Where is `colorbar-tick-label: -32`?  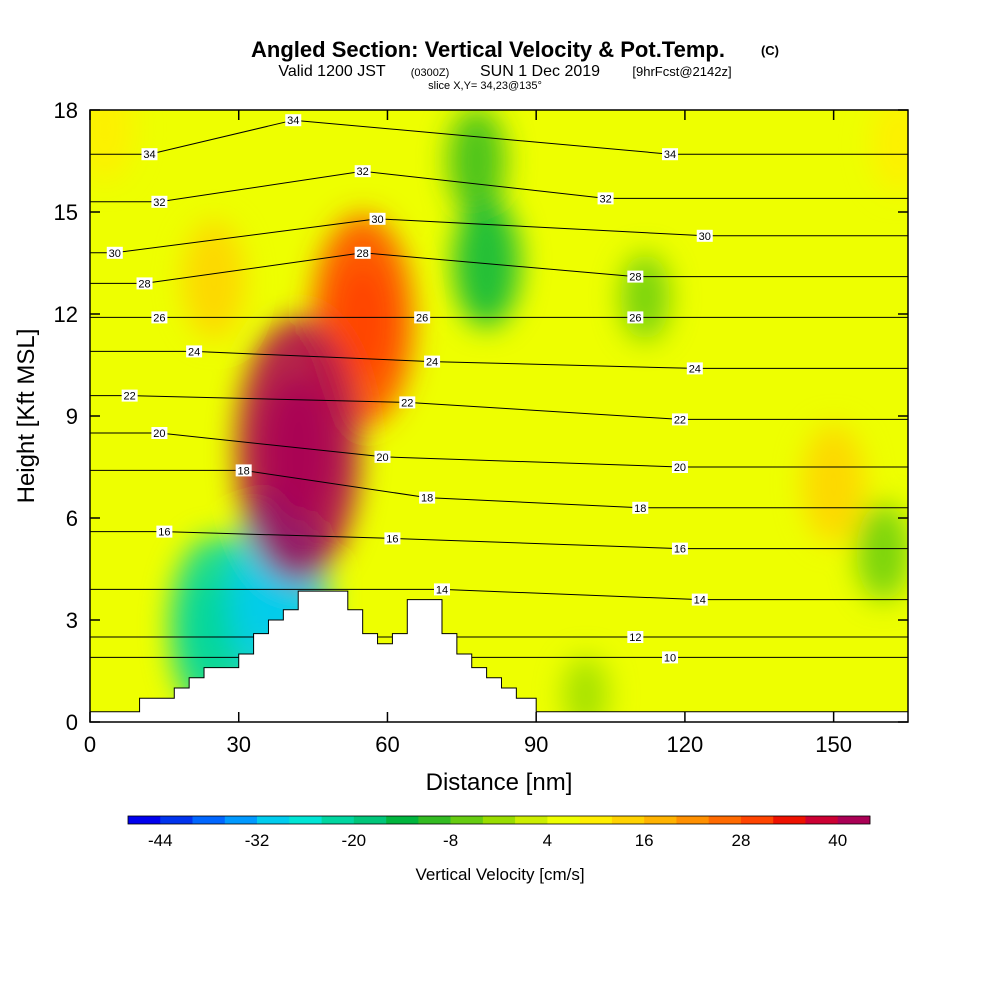 colorbar-tick-label: -32 is located at coordinates (257, 840).